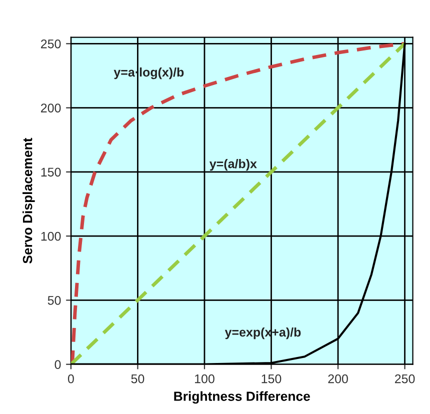  What do you see at coordinates (28, 201) in the screenshot?
I see `y-axis-title: Servo Displacement` at bounding box center [28, 201].